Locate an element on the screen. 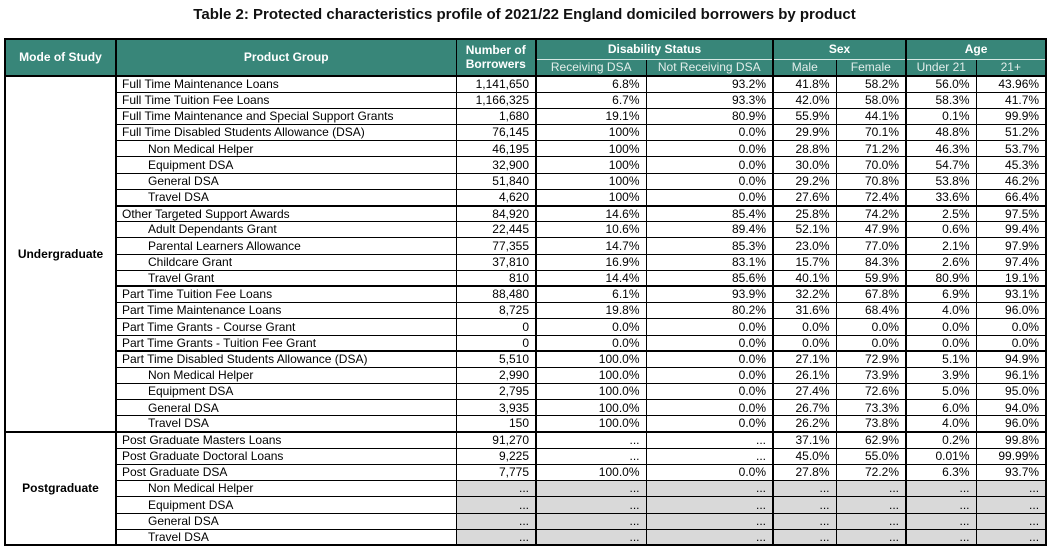 This screenshot has height=550, width=1049. male-cell: 27.8% is located at coordinates (804, 472).